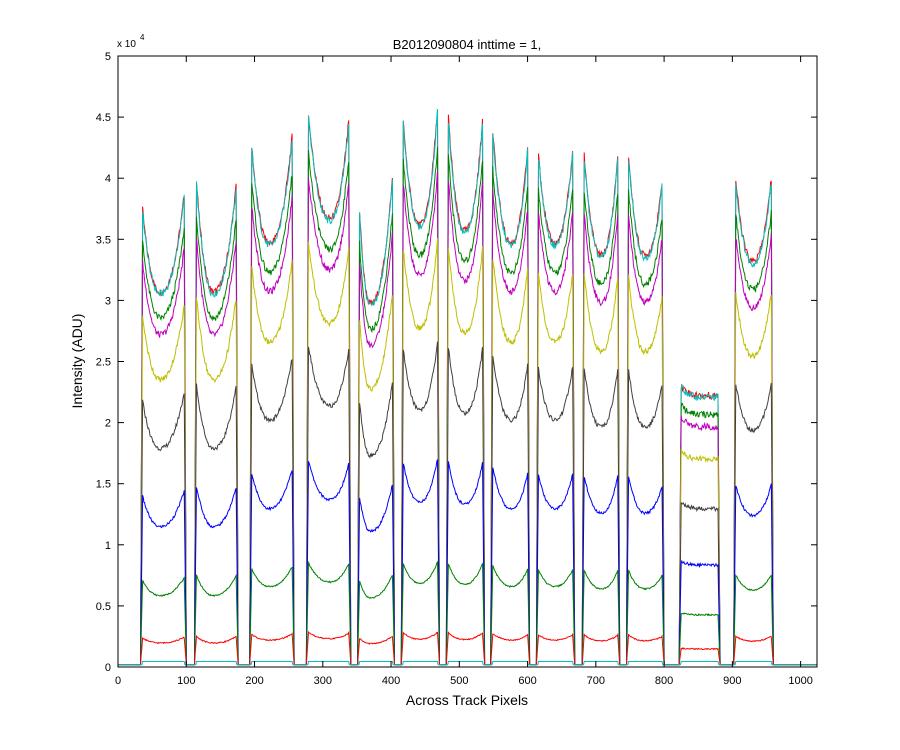 The height and width of the screenshot is (750, 900). What do you see at coordinates (800, 681) in the screenshot?
I see `x-tick-label: 1000` at bounding box center [800, 681].